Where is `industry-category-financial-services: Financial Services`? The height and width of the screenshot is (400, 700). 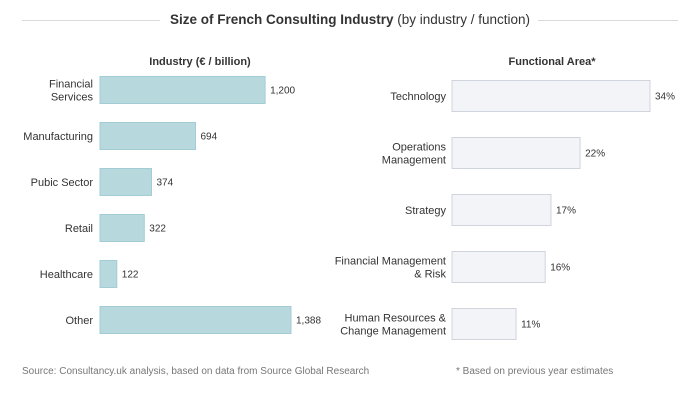 industry-category-financial-services: Financial Services is located at coordinates (71, 91).